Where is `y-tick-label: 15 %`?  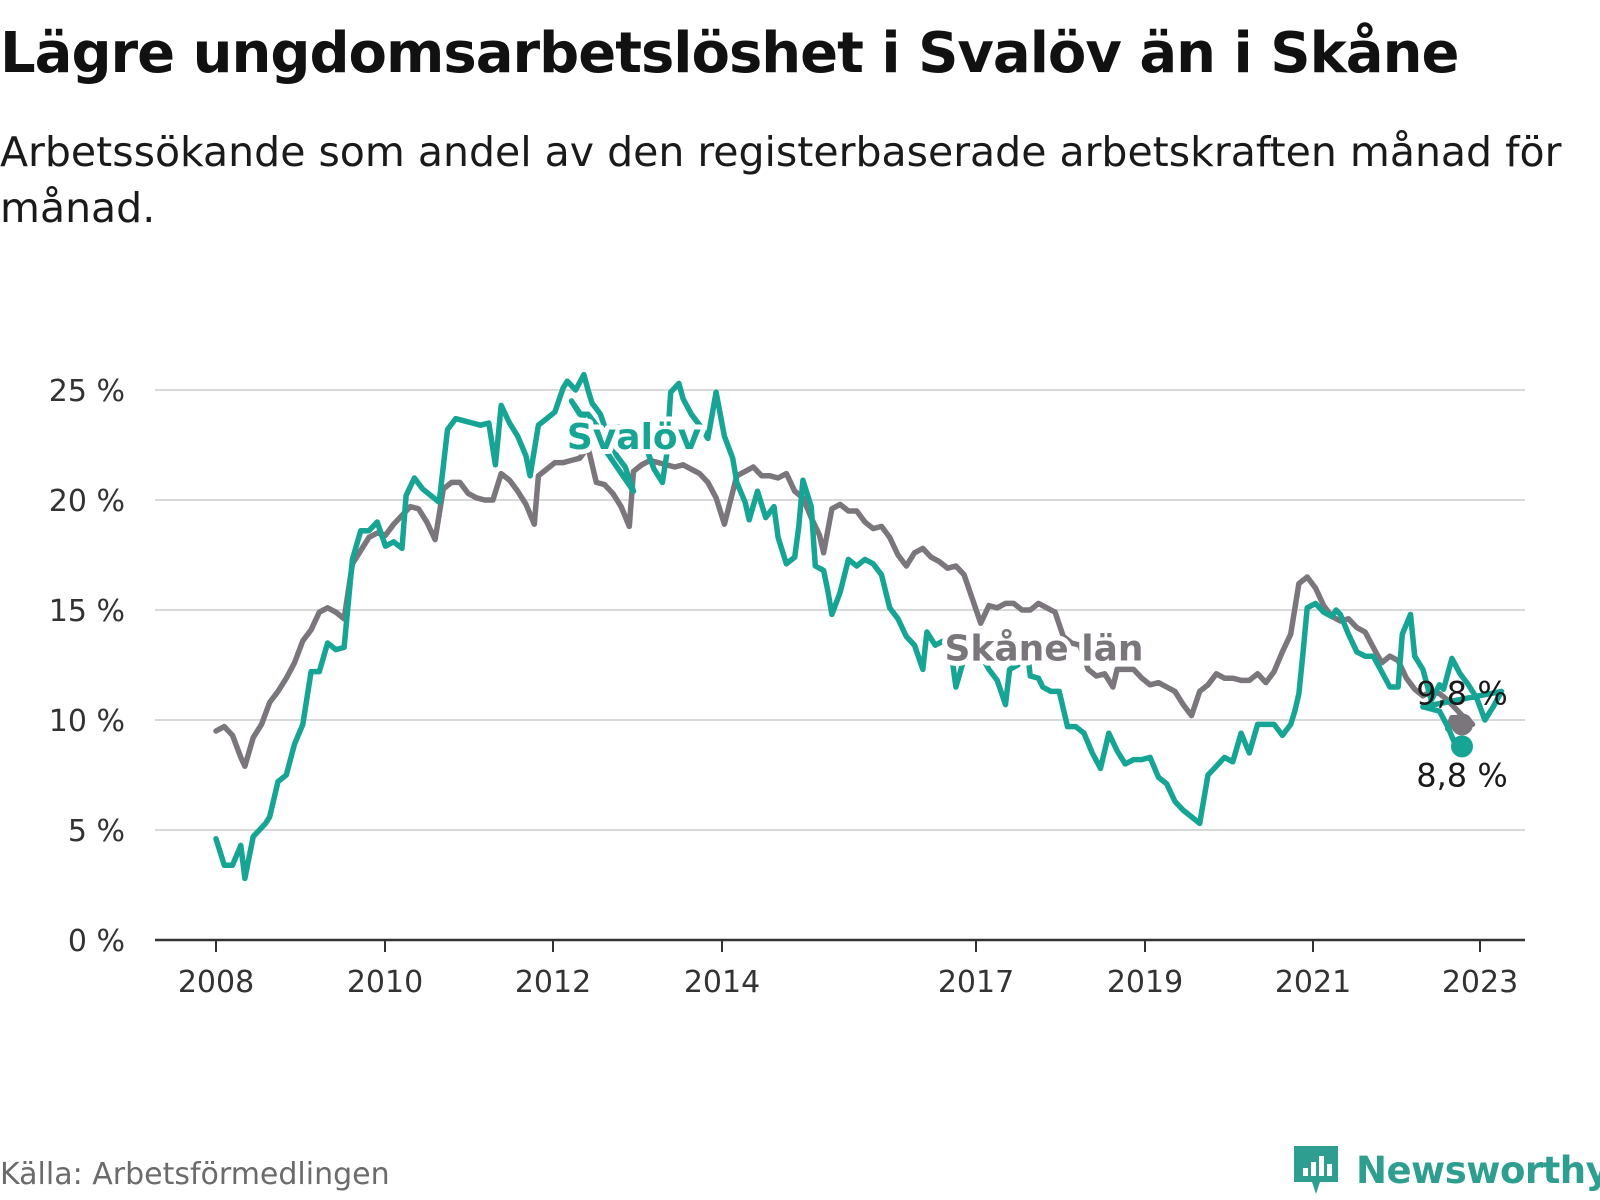 y-tick-label: 15 % is located at coordinates (87, 611).